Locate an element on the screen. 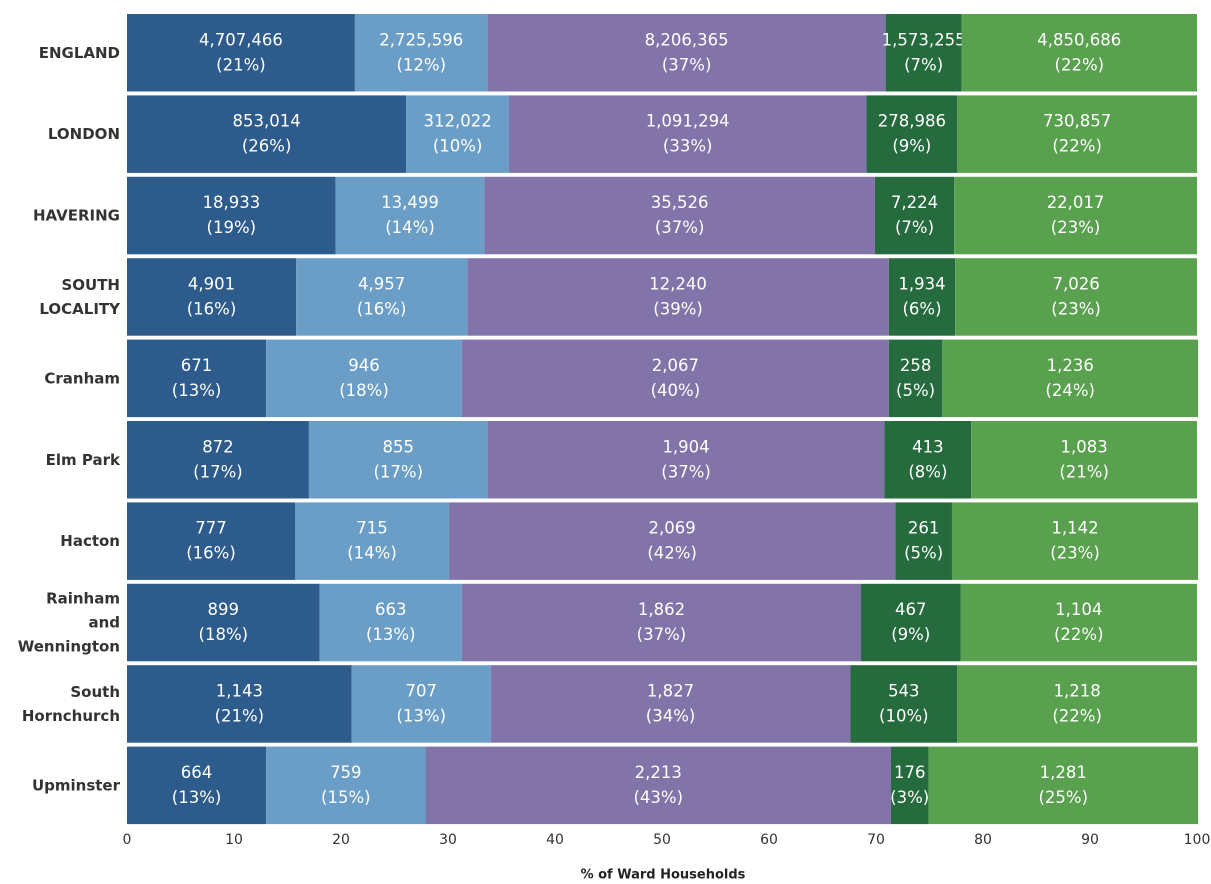 This screenshot has width=1211, height=884. value-label: (22%) is located at coordinates (1077, 715).